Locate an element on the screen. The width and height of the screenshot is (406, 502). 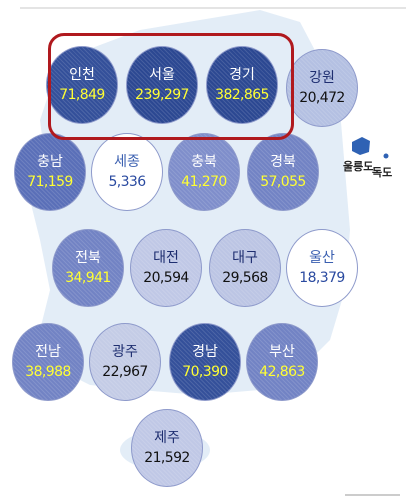
region-name: 대구 is located at coordinates (245, 258).